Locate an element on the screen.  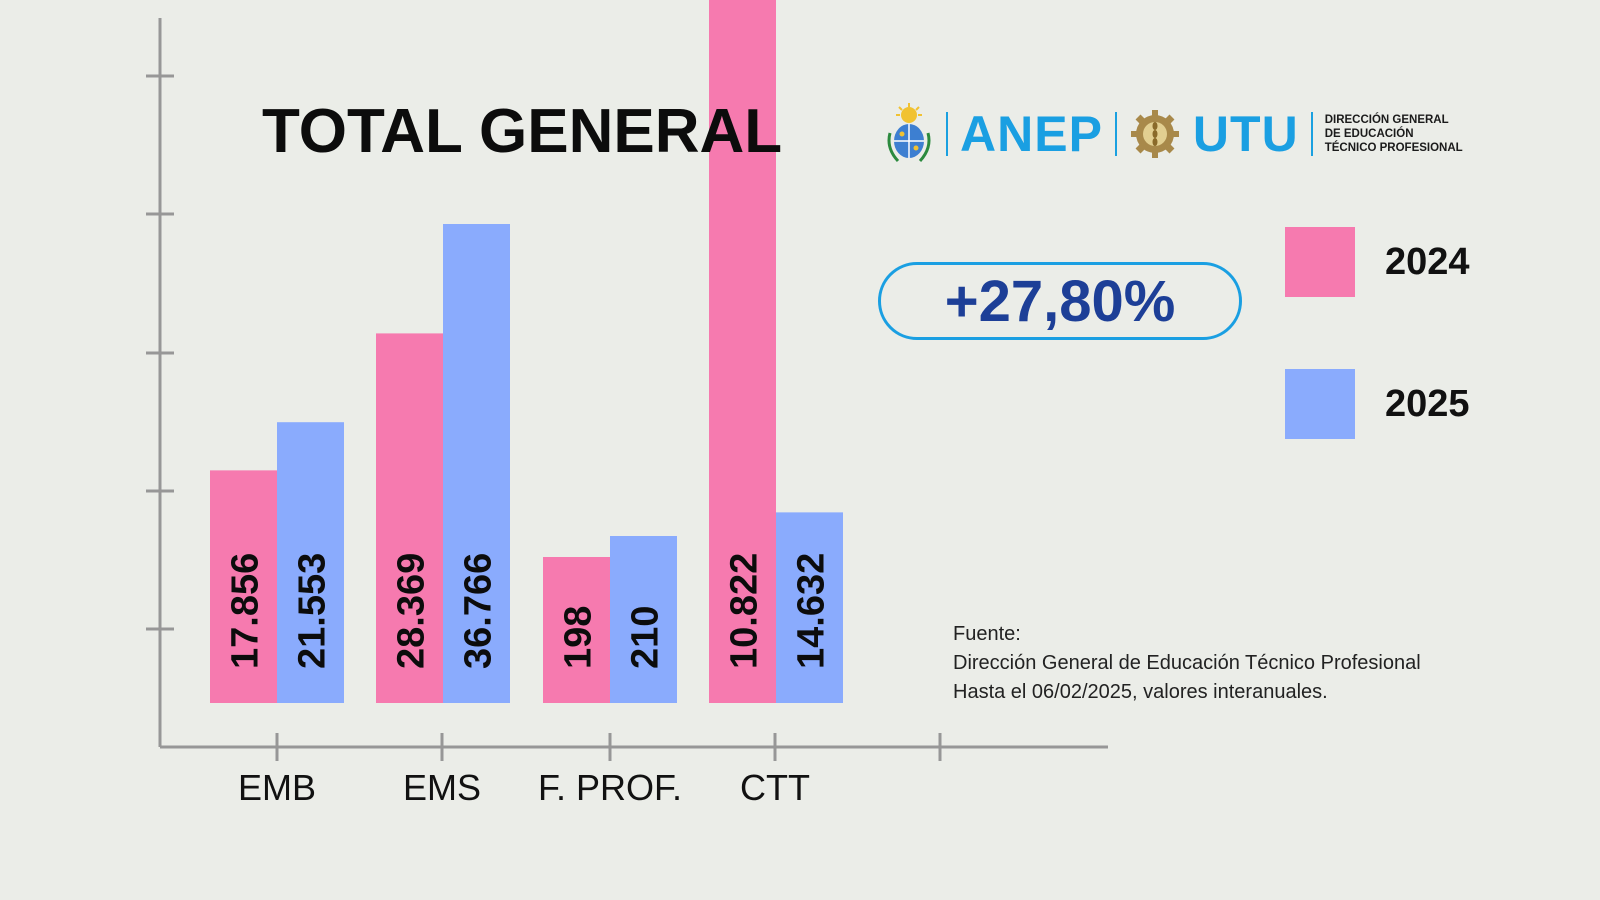
legend-label: 2024 is located at coordinates (1427, 261).